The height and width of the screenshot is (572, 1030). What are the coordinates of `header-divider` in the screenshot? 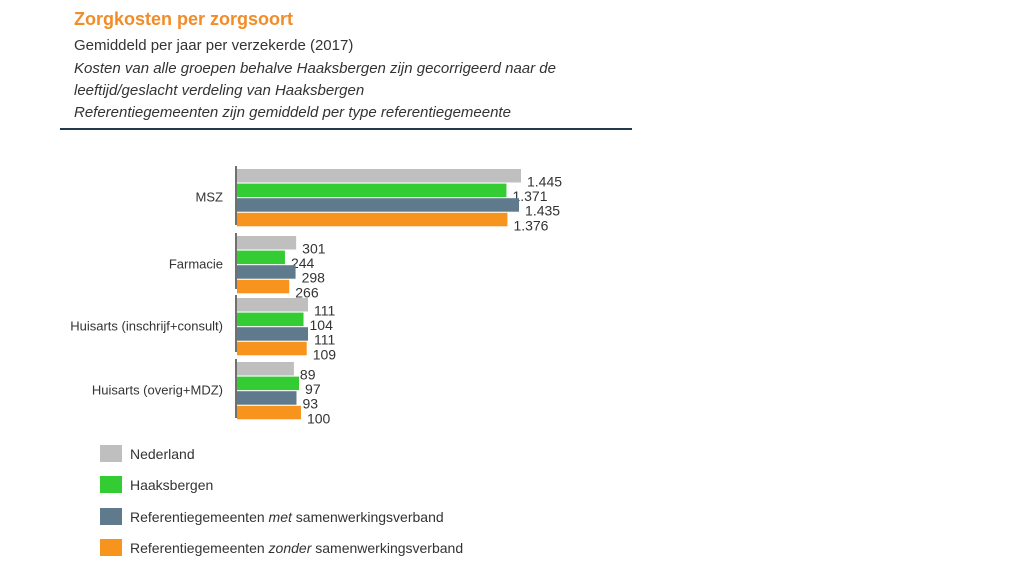 It's located at (346, 129).